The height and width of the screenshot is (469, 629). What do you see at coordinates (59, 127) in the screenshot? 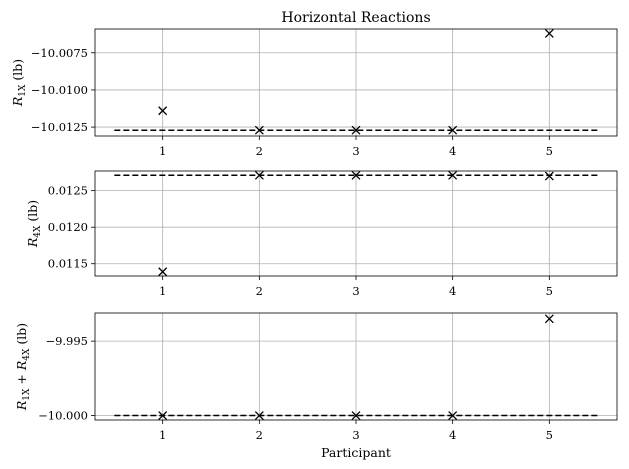
I see `y-tick-label-3: −10.0125` at bounding box center [59, 127].